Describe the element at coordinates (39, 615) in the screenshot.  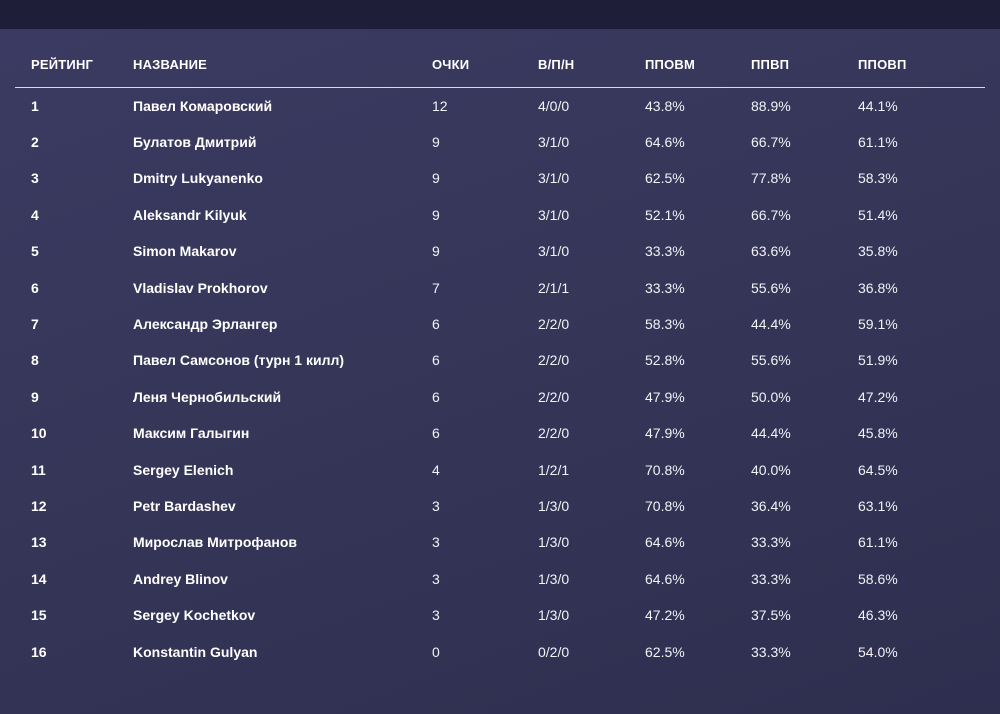
I see `rank-cell: 15` at that location.